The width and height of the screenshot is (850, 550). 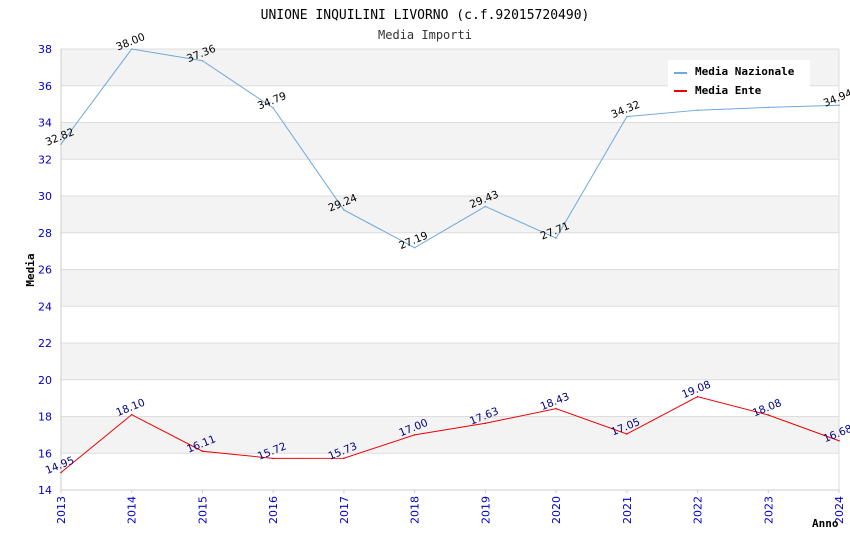 I want to click on y-tick-label: 28, so click(x=45, y=233).